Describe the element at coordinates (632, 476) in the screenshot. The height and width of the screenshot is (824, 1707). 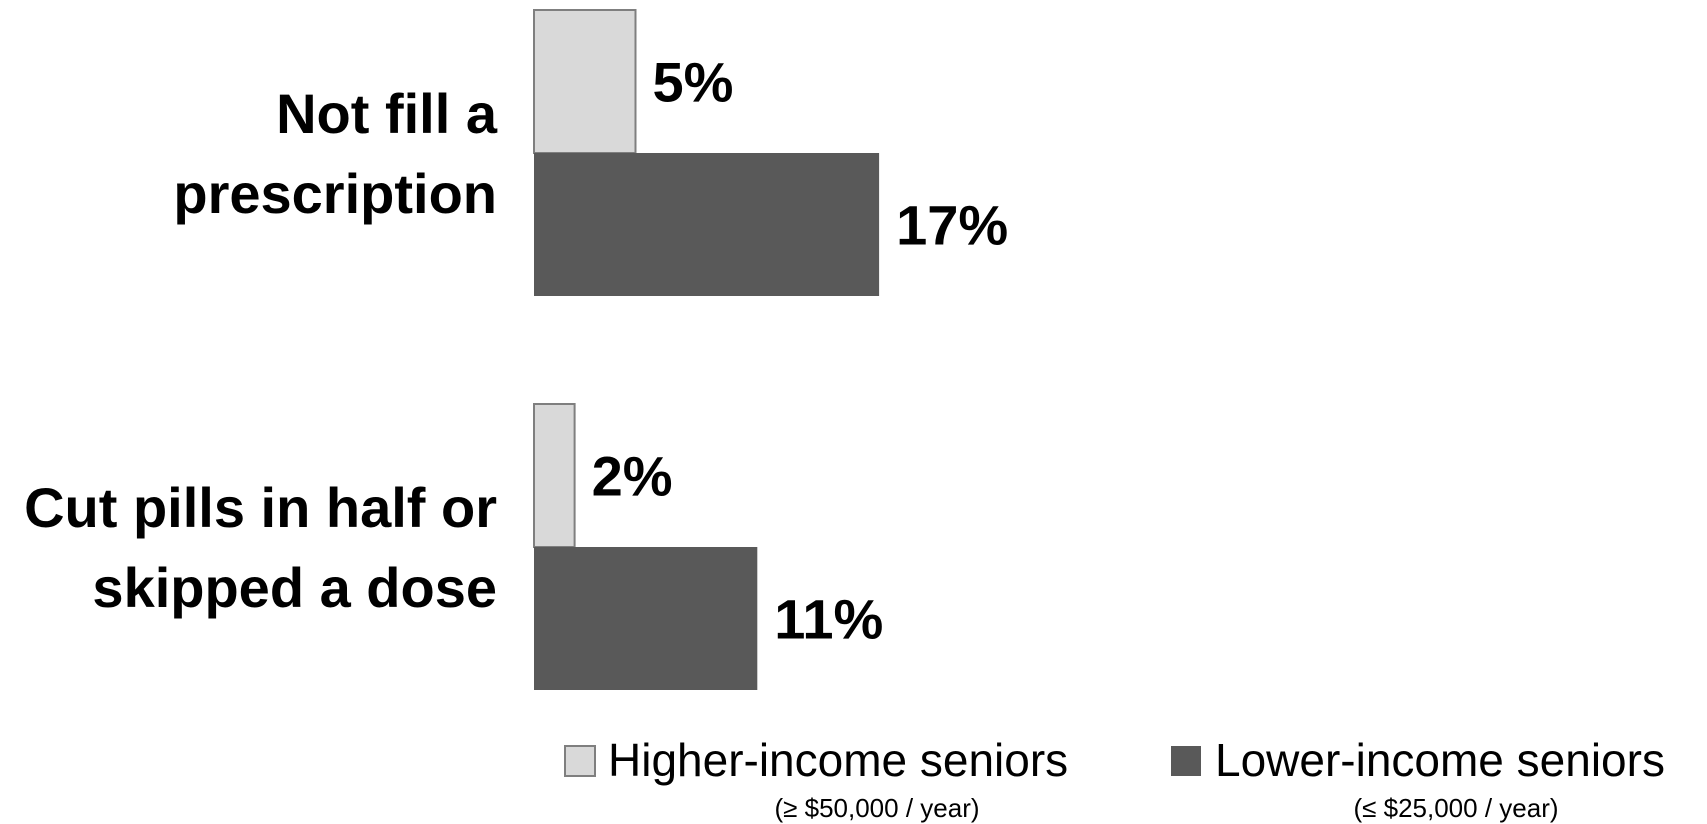
I see `value-label-higher-1: 2%` at that location.